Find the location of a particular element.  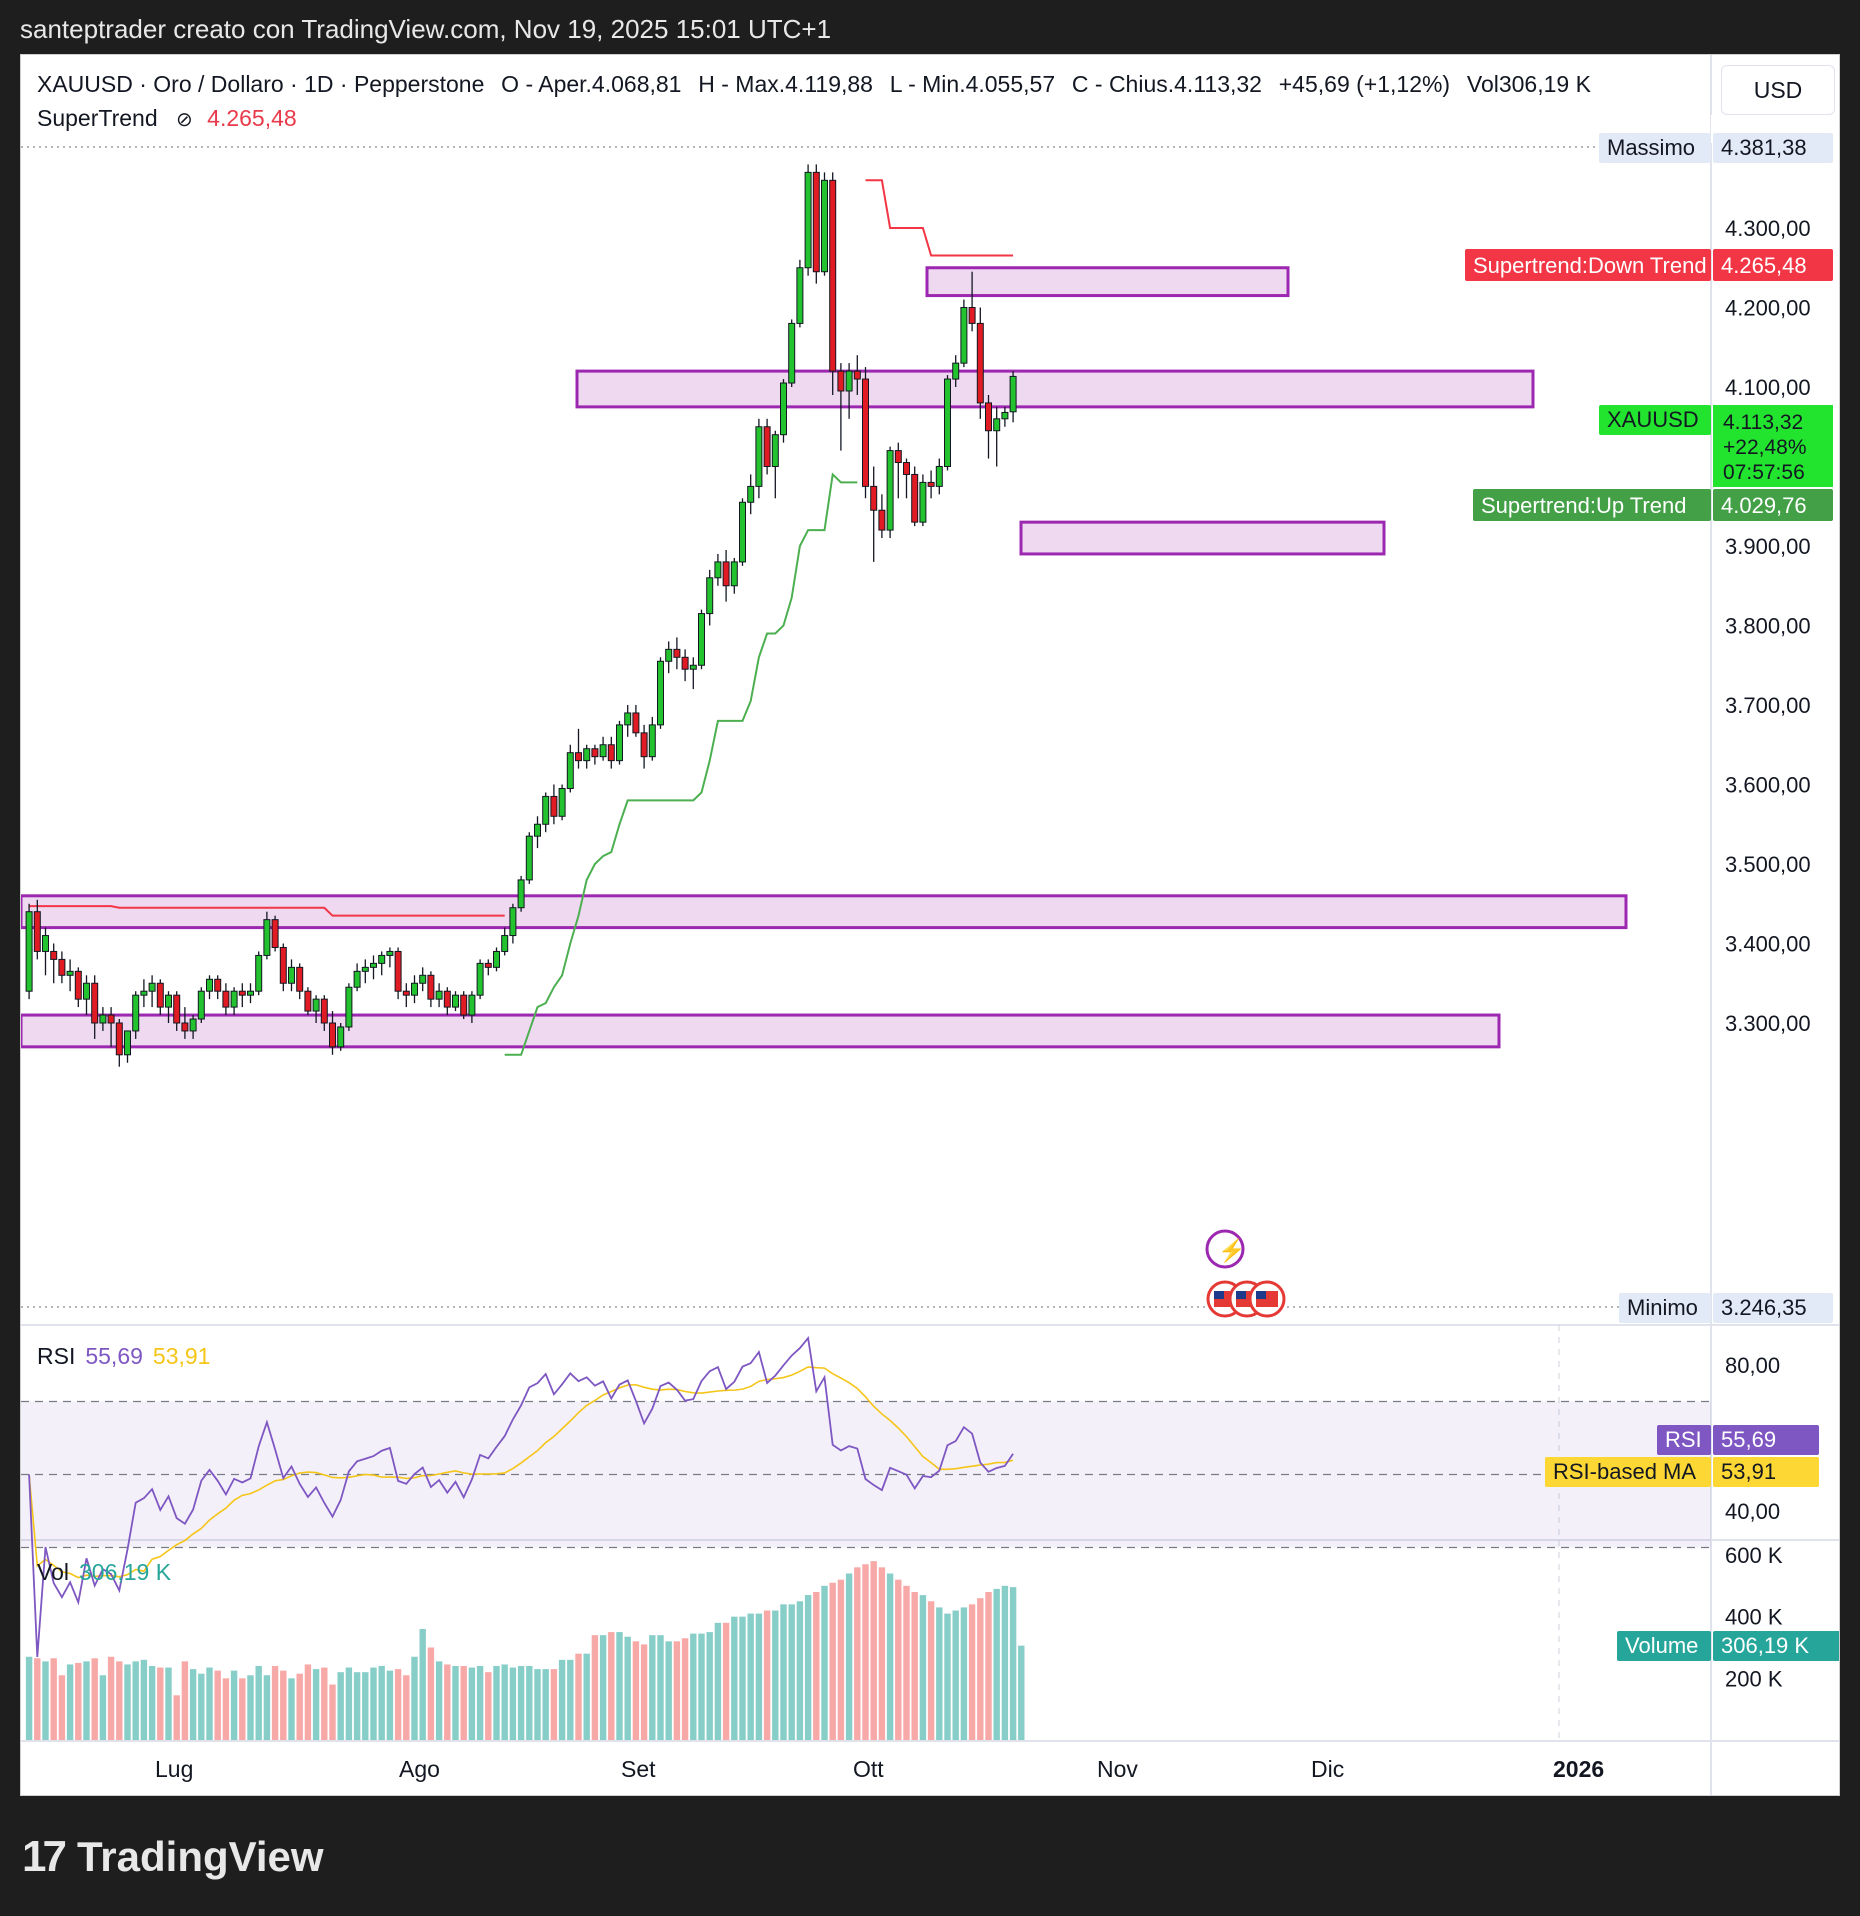

ohlc-close: C - Chius.4.113,32 is located at coordinates (1166, 84).